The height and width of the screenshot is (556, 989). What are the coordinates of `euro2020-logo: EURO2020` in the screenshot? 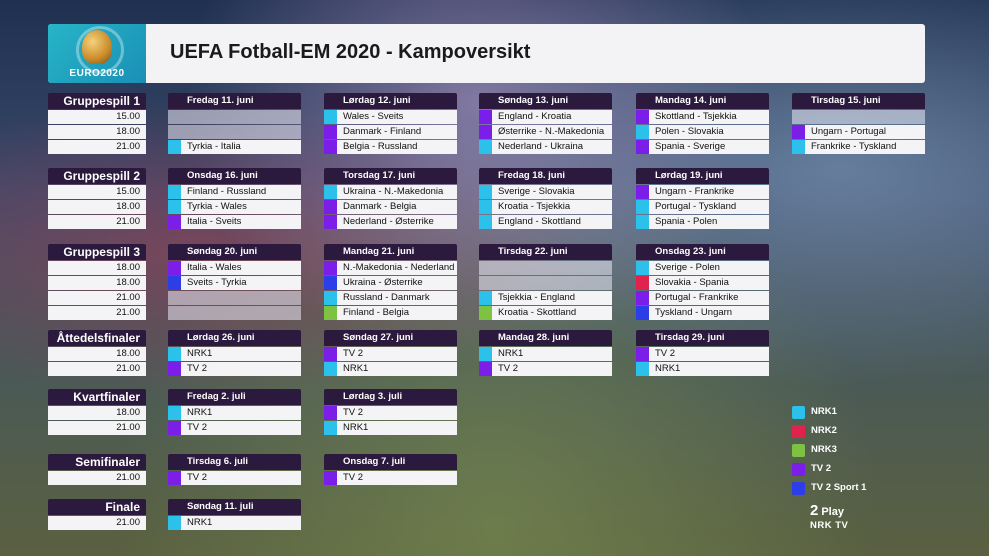 It's located at (97, 53).